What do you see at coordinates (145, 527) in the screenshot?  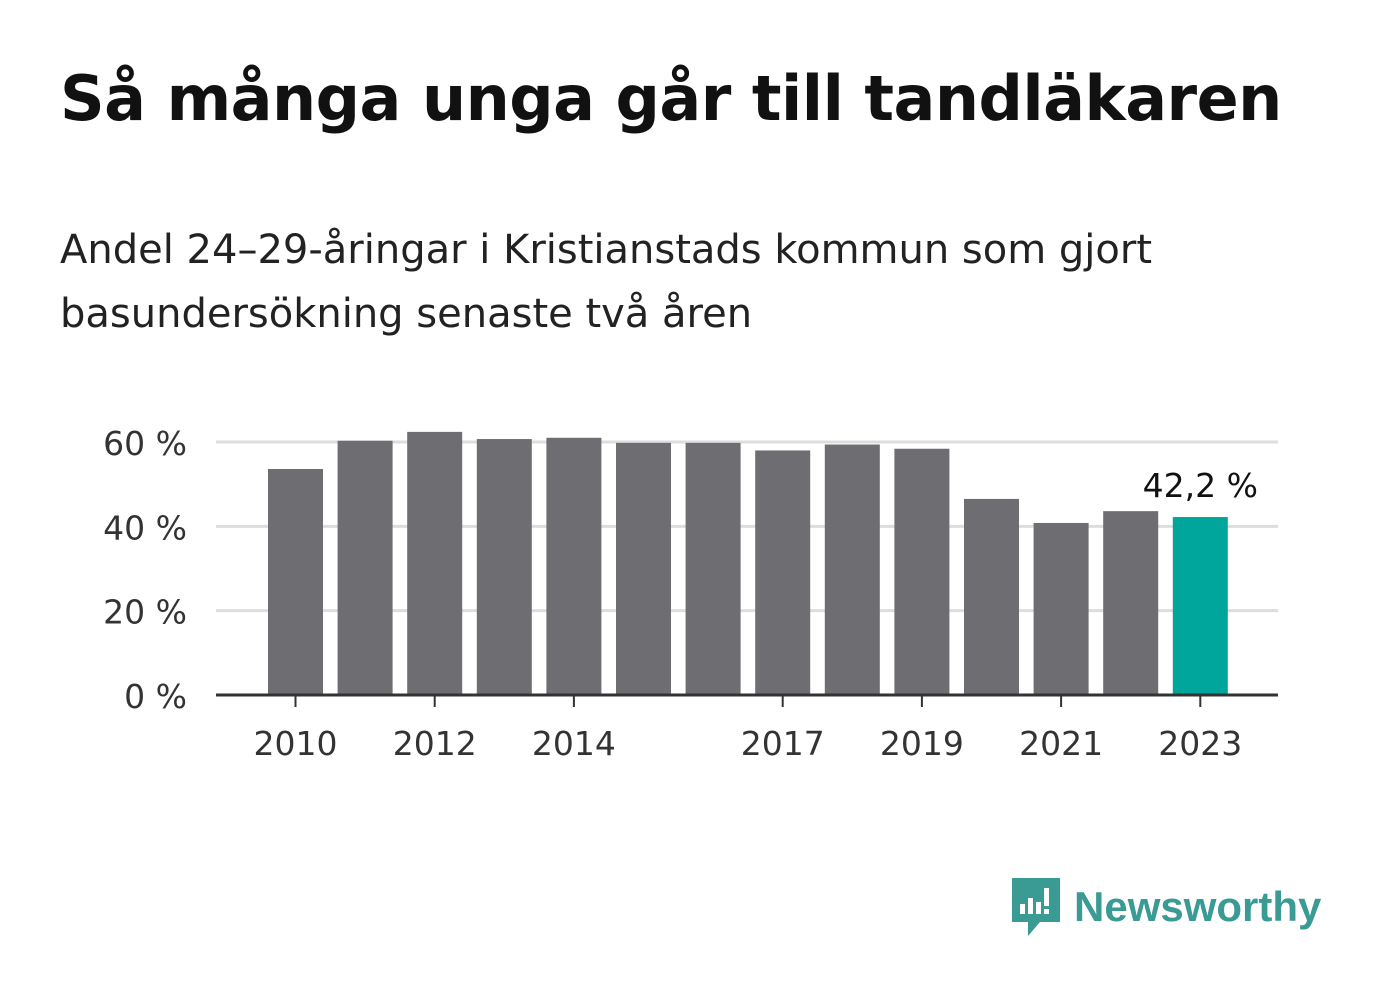 I see `y-tick-label: 40 %` at bounding box center [145, 527].